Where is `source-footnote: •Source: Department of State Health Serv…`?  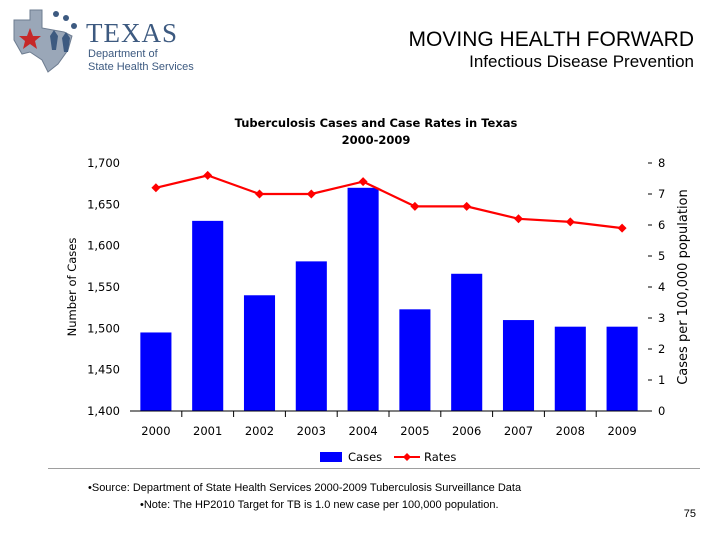
source-footnote: •Source: Department of State Health Serv… is located at coordinates (305, 488).